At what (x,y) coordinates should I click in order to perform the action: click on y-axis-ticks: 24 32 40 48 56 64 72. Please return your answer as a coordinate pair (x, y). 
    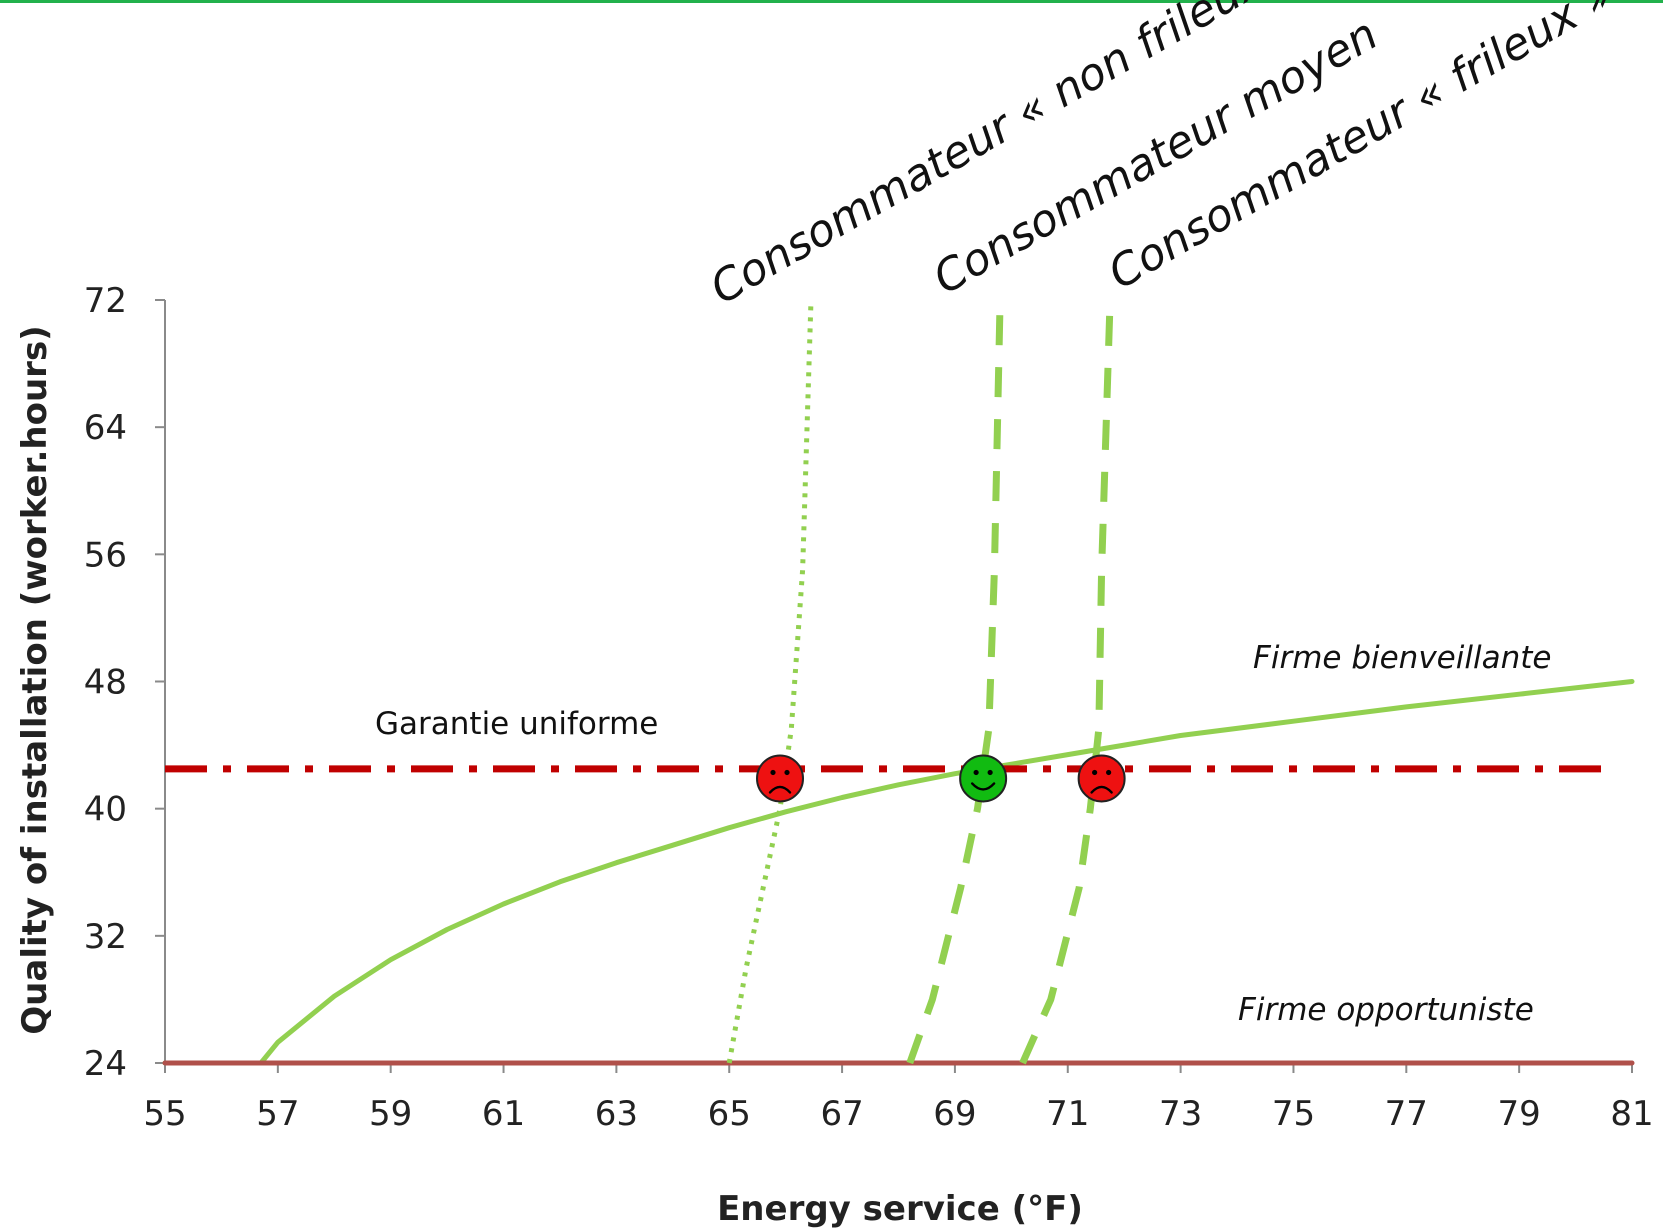
    Looking at the image, I should click on (124, 682).